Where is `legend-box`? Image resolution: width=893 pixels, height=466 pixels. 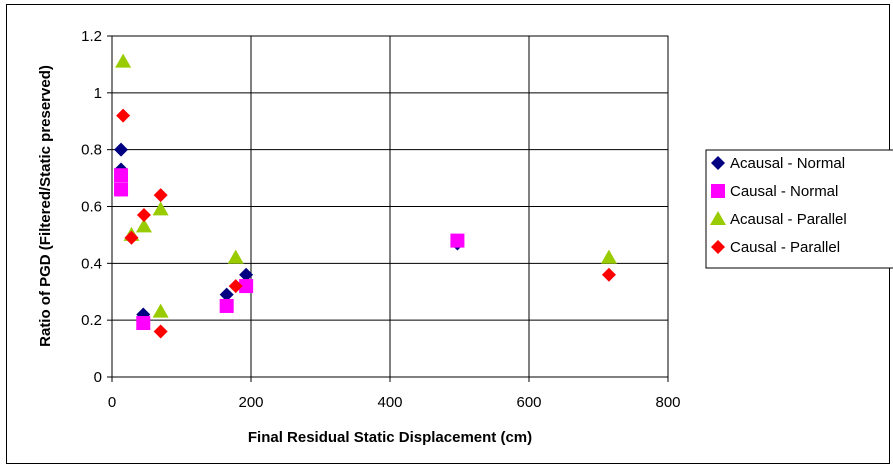 legend-box is located at coordinates (799, 209).